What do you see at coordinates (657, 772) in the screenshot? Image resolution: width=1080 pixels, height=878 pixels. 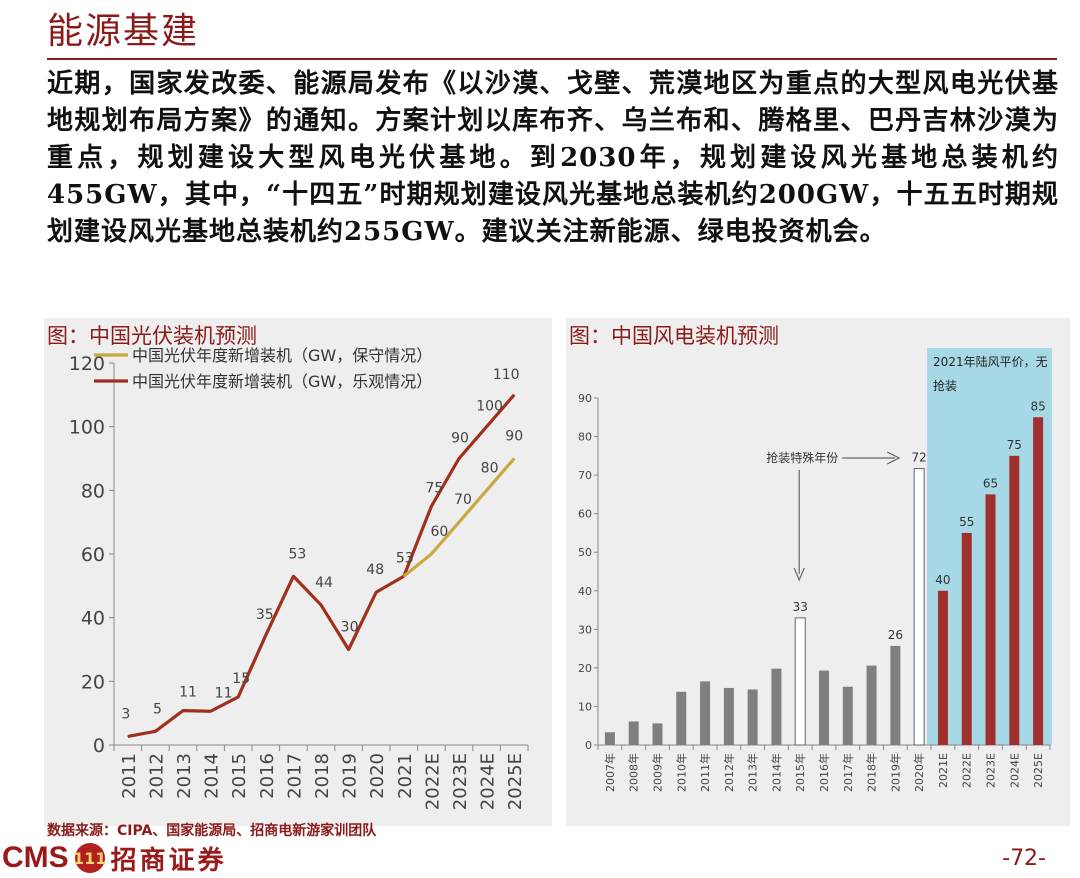 I see `wind-x-tick-label: 2009年` at bounding box center [657, 772].